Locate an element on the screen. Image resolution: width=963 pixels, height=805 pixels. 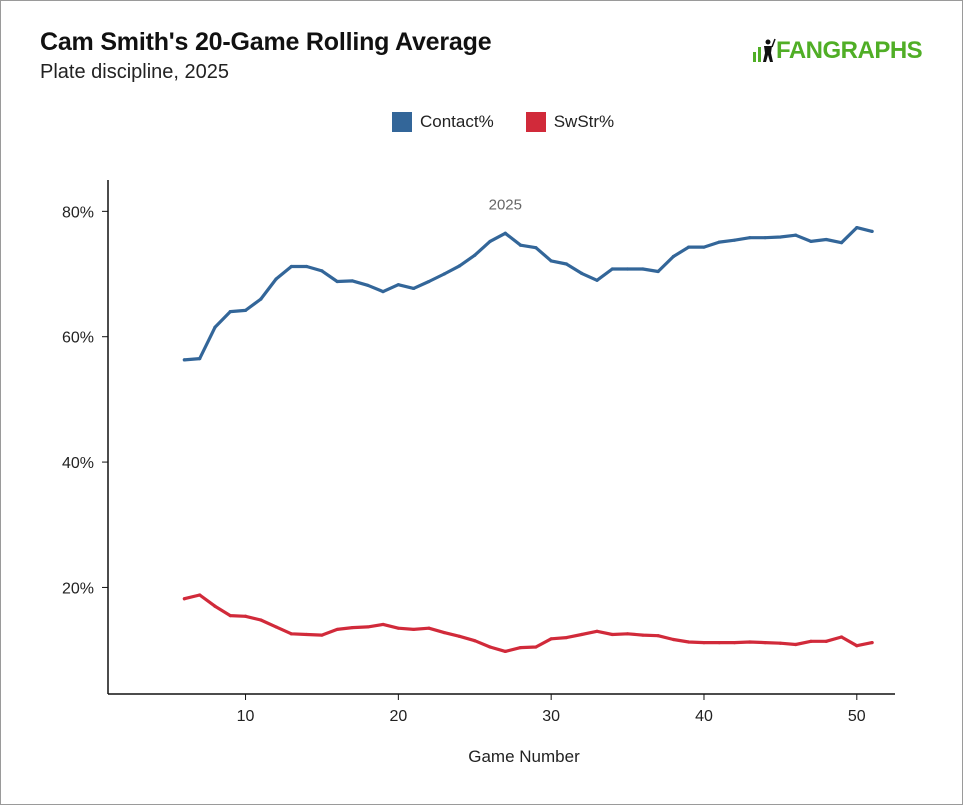
y-tick-label: 60% is located at coordinates (78, 338).